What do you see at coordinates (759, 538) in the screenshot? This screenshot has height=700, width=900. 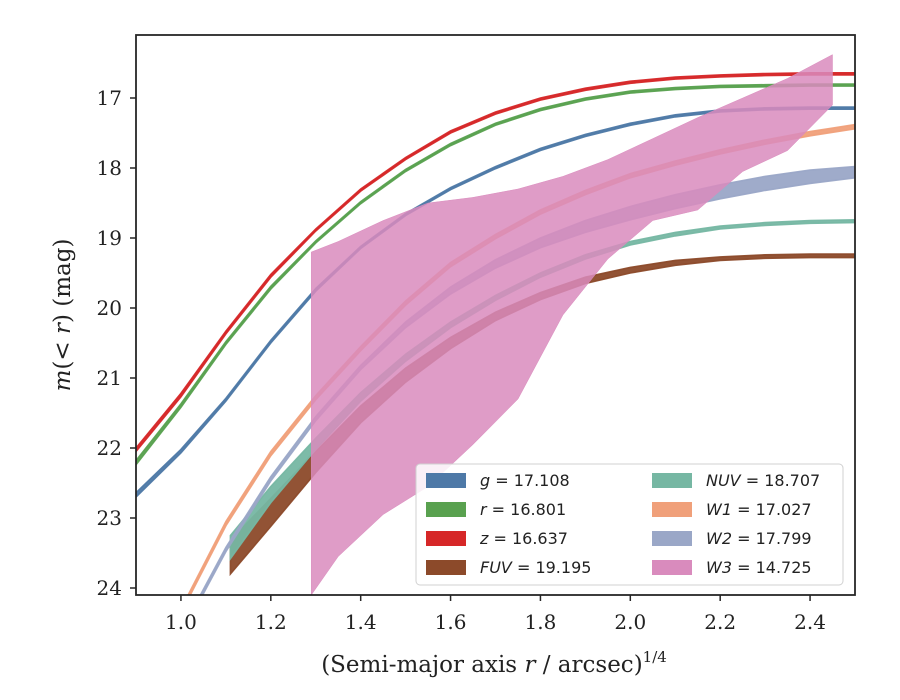 I see `legend-label-w2: W2 = 17.799` at bounding box center [759, 538].